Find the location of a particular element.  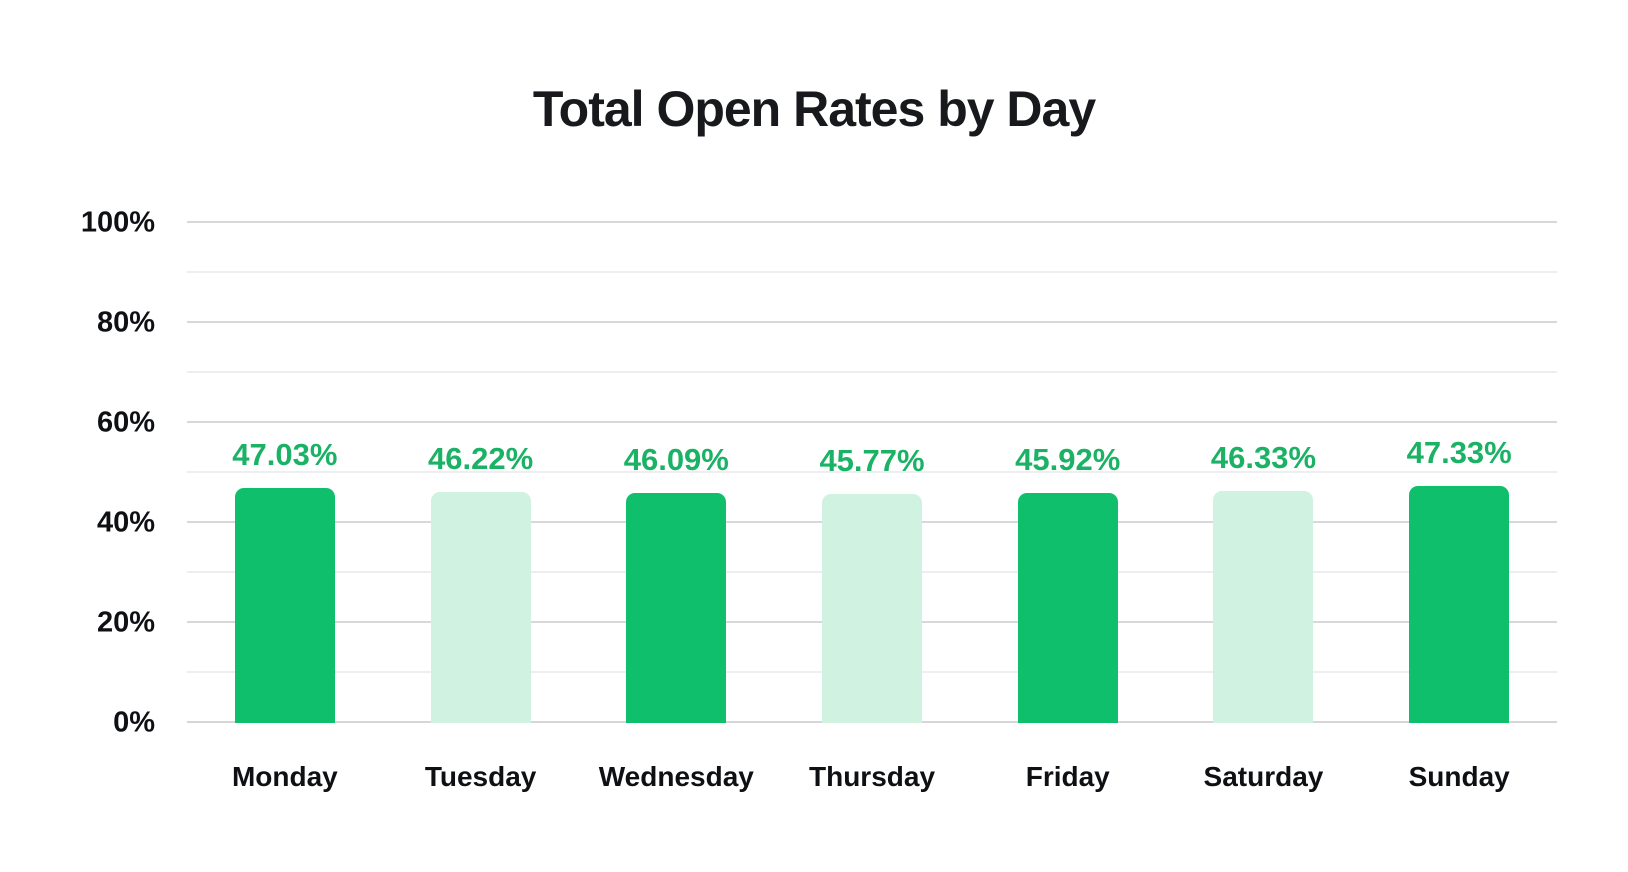

bar-group-saturday: 46.33% Saturday is located at coordinates (1264, 507).